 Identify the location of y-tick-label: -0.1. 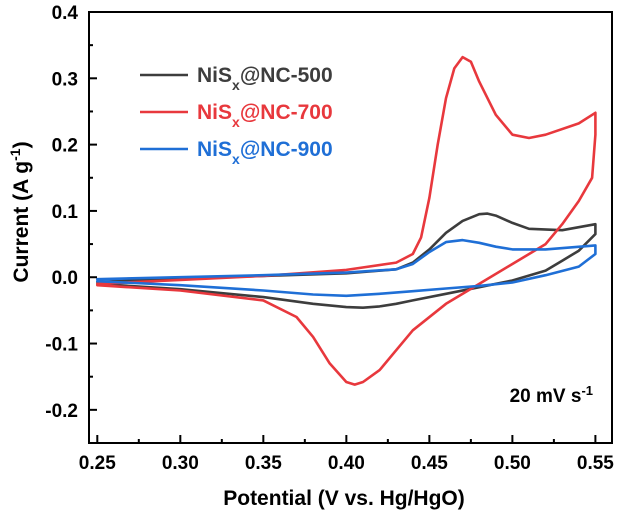
(61, 345).